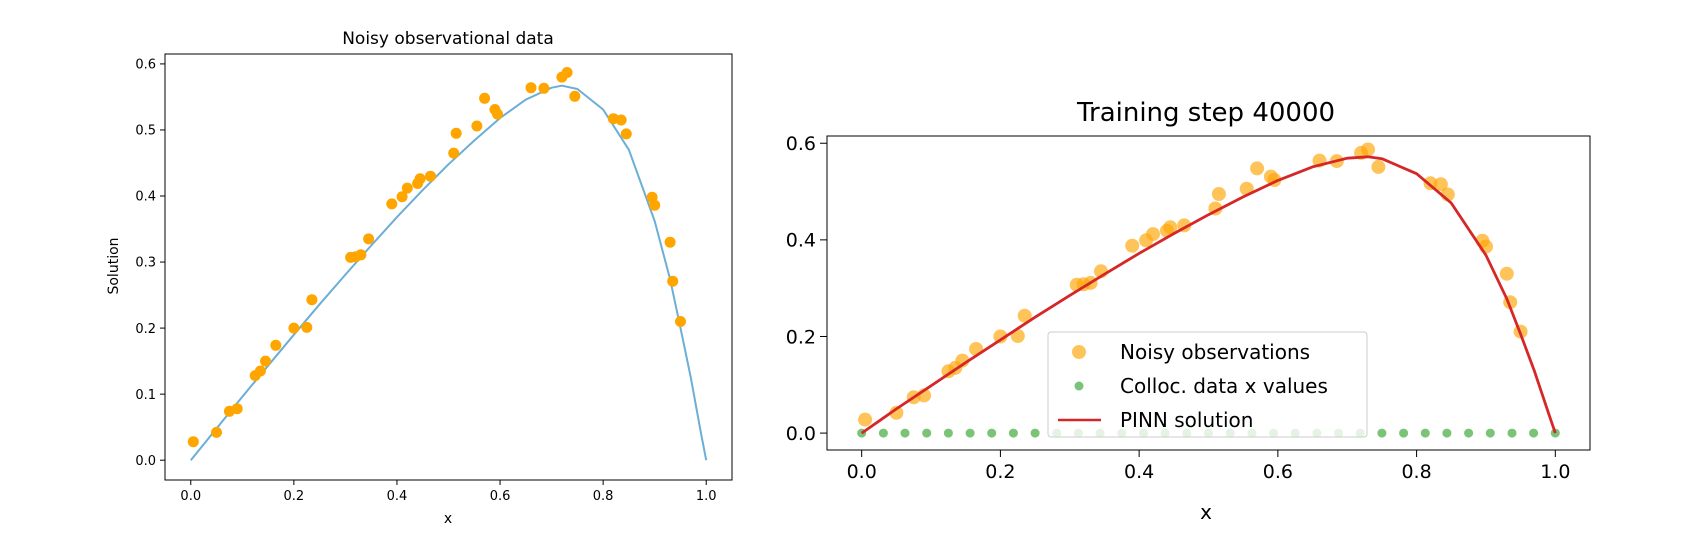 Image resolution: width=1690 pixels, height=545 pixels. What do you see at coordinates (448, 39) in the screenshot?
I see `left-chart-title: Noisy observational data` at bounding box center [448, 39].